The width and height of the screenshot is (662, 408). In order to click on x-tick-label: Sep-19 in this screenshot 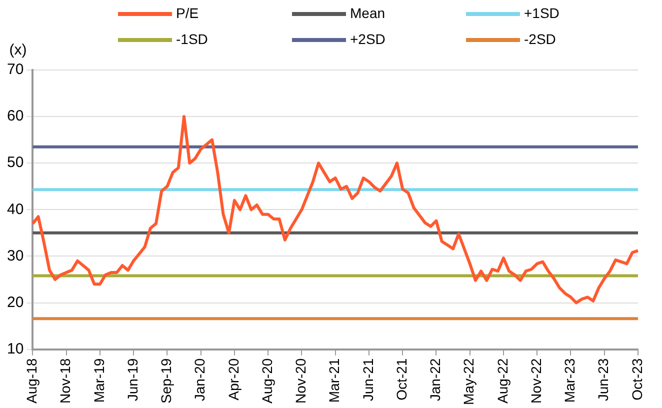, I will do `click(166, 381)`.